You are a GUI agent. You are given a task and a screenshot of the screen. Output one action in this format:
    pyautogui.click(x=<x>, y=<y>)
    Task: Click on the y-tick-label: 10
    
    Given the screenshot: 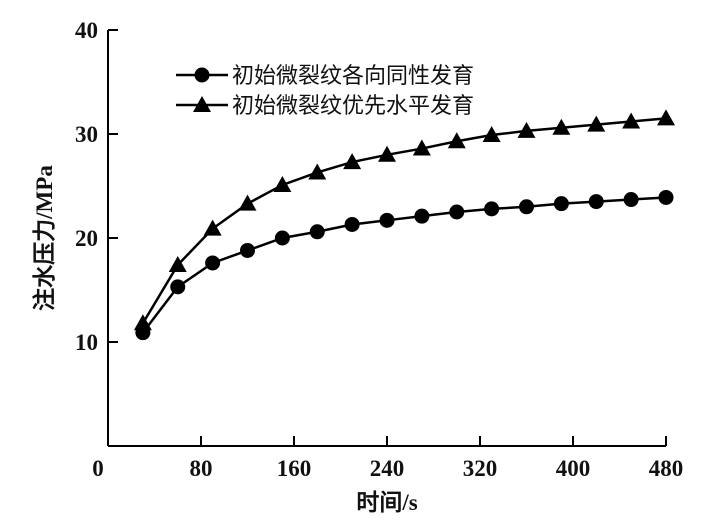 What is the action you would take?
    pyautogui.click(x=86, y=342)
    